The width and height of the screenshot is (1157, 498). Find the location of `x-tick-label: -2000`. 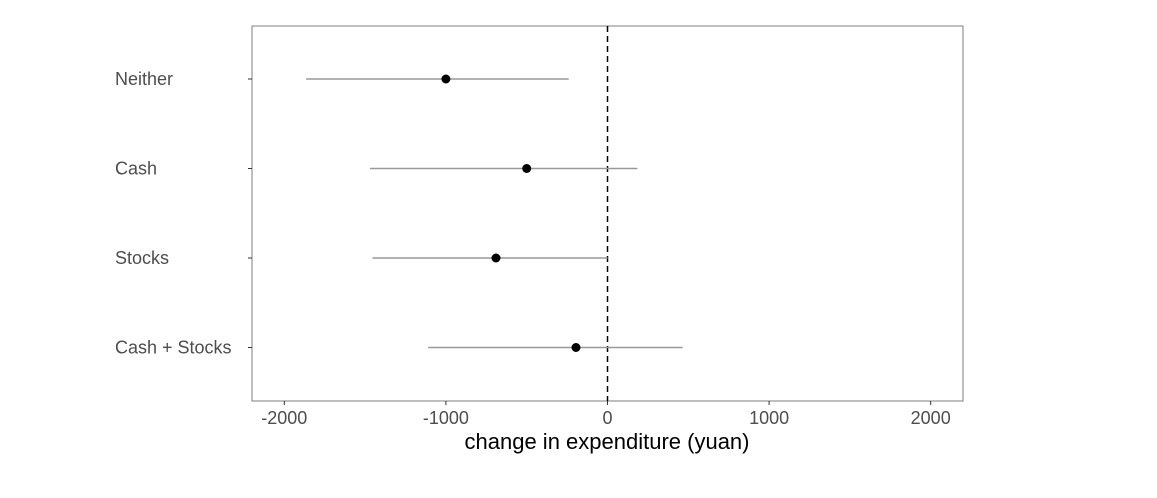

x-tick-label: -2000 is located at coordinates (284, 418).